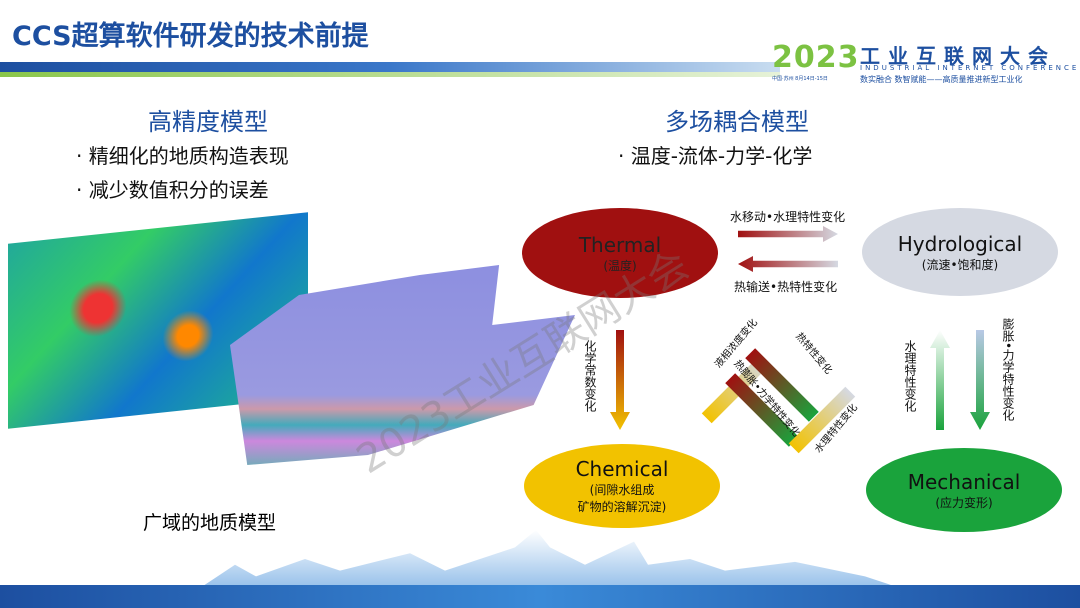 The width and height of the screenshot is (1080, 608). What do you see at coordinates (960, 264) in the screenshot?
I see `node-sub: (流速•饱和度)` at bounding box center [960, 264].